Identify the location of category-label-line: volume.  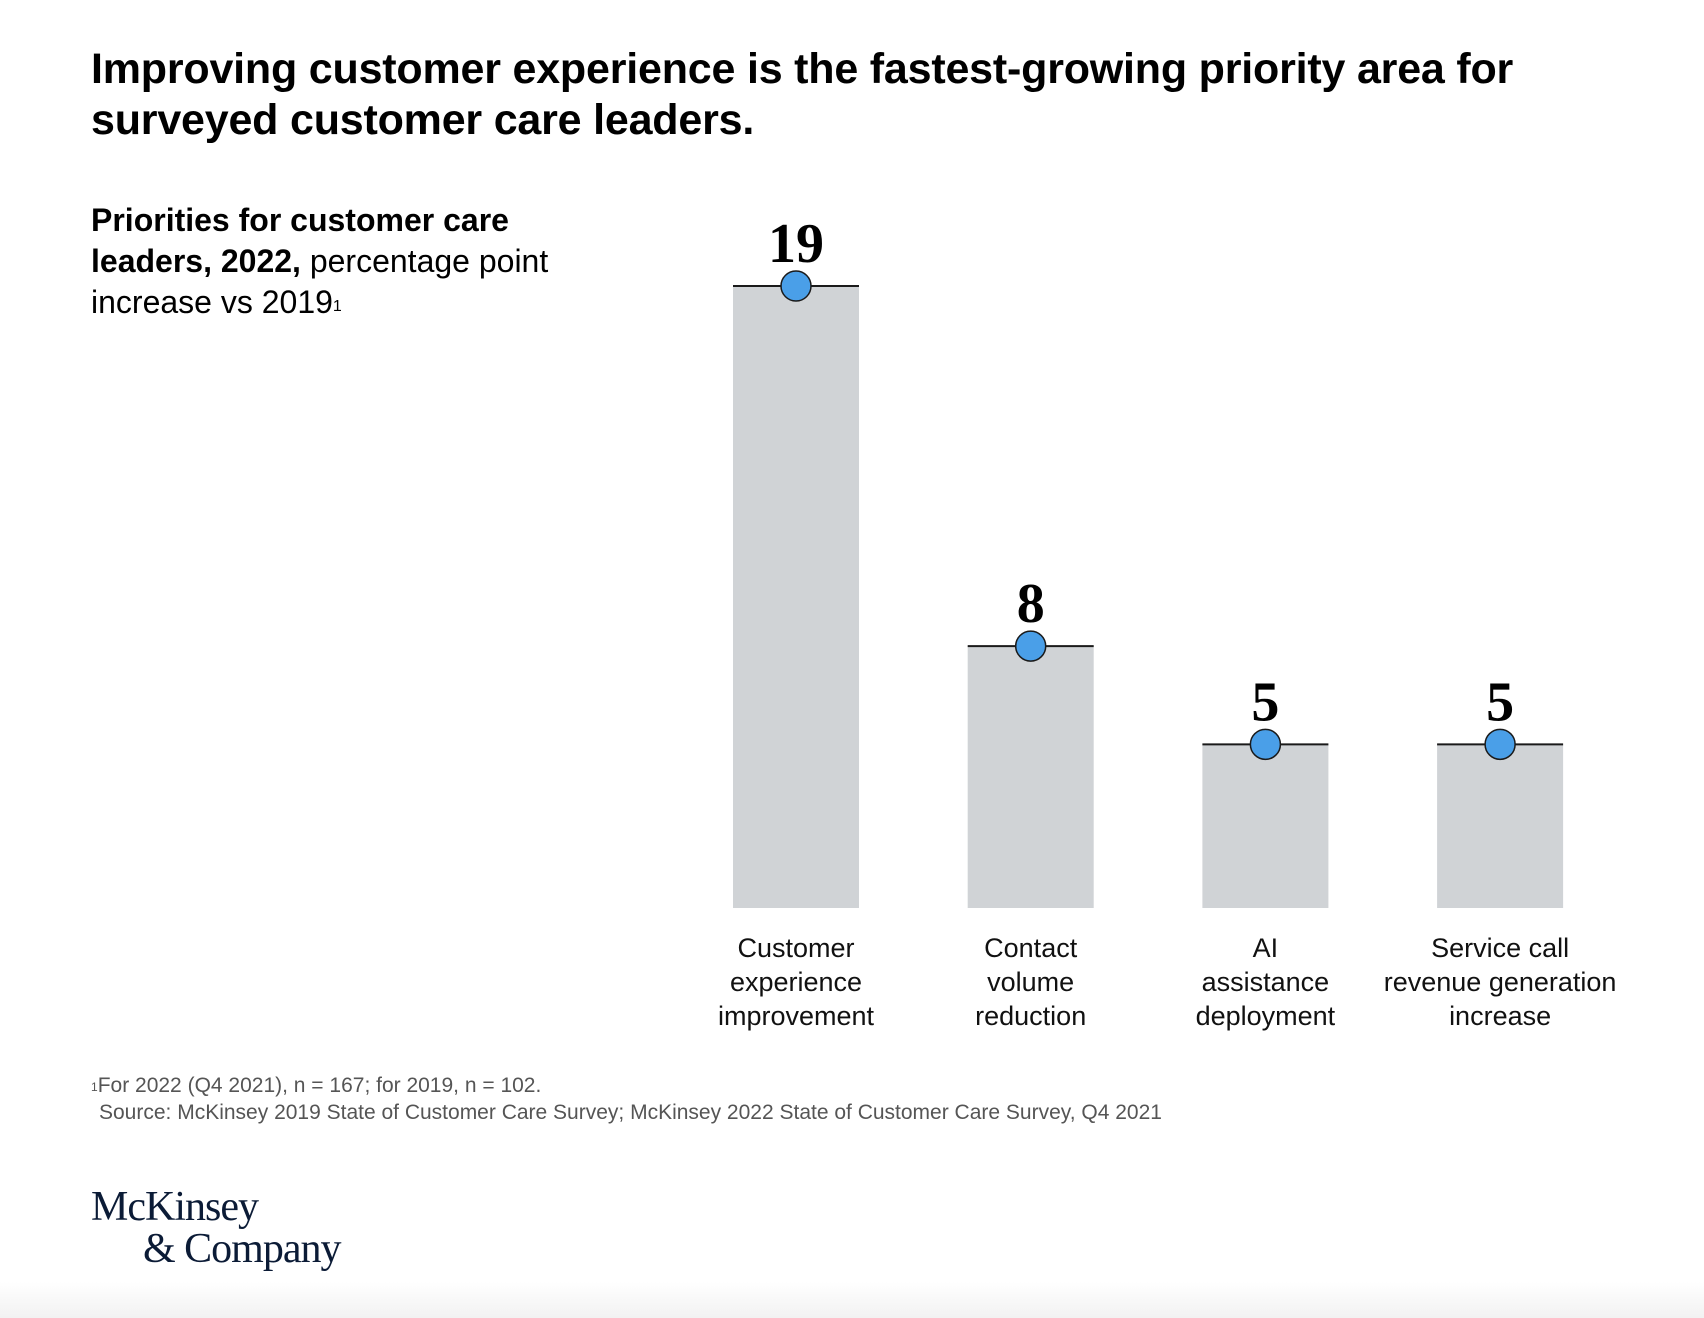
(1031, 982).